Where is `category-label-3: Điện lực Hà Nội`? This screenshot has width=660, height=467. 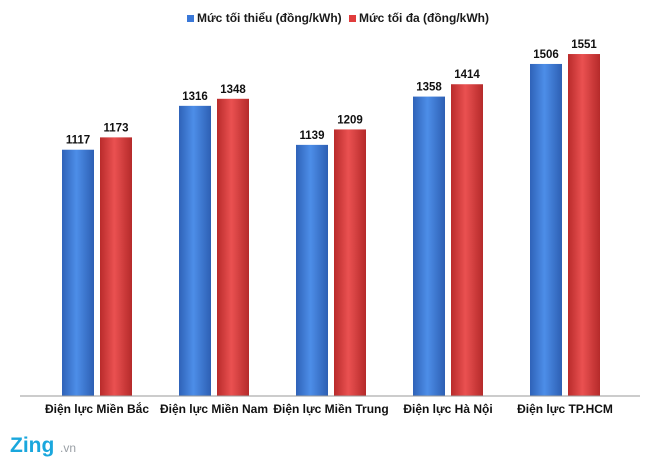 category-label-3: Điện lực Hà Nội is located at coordinates (447, 409).